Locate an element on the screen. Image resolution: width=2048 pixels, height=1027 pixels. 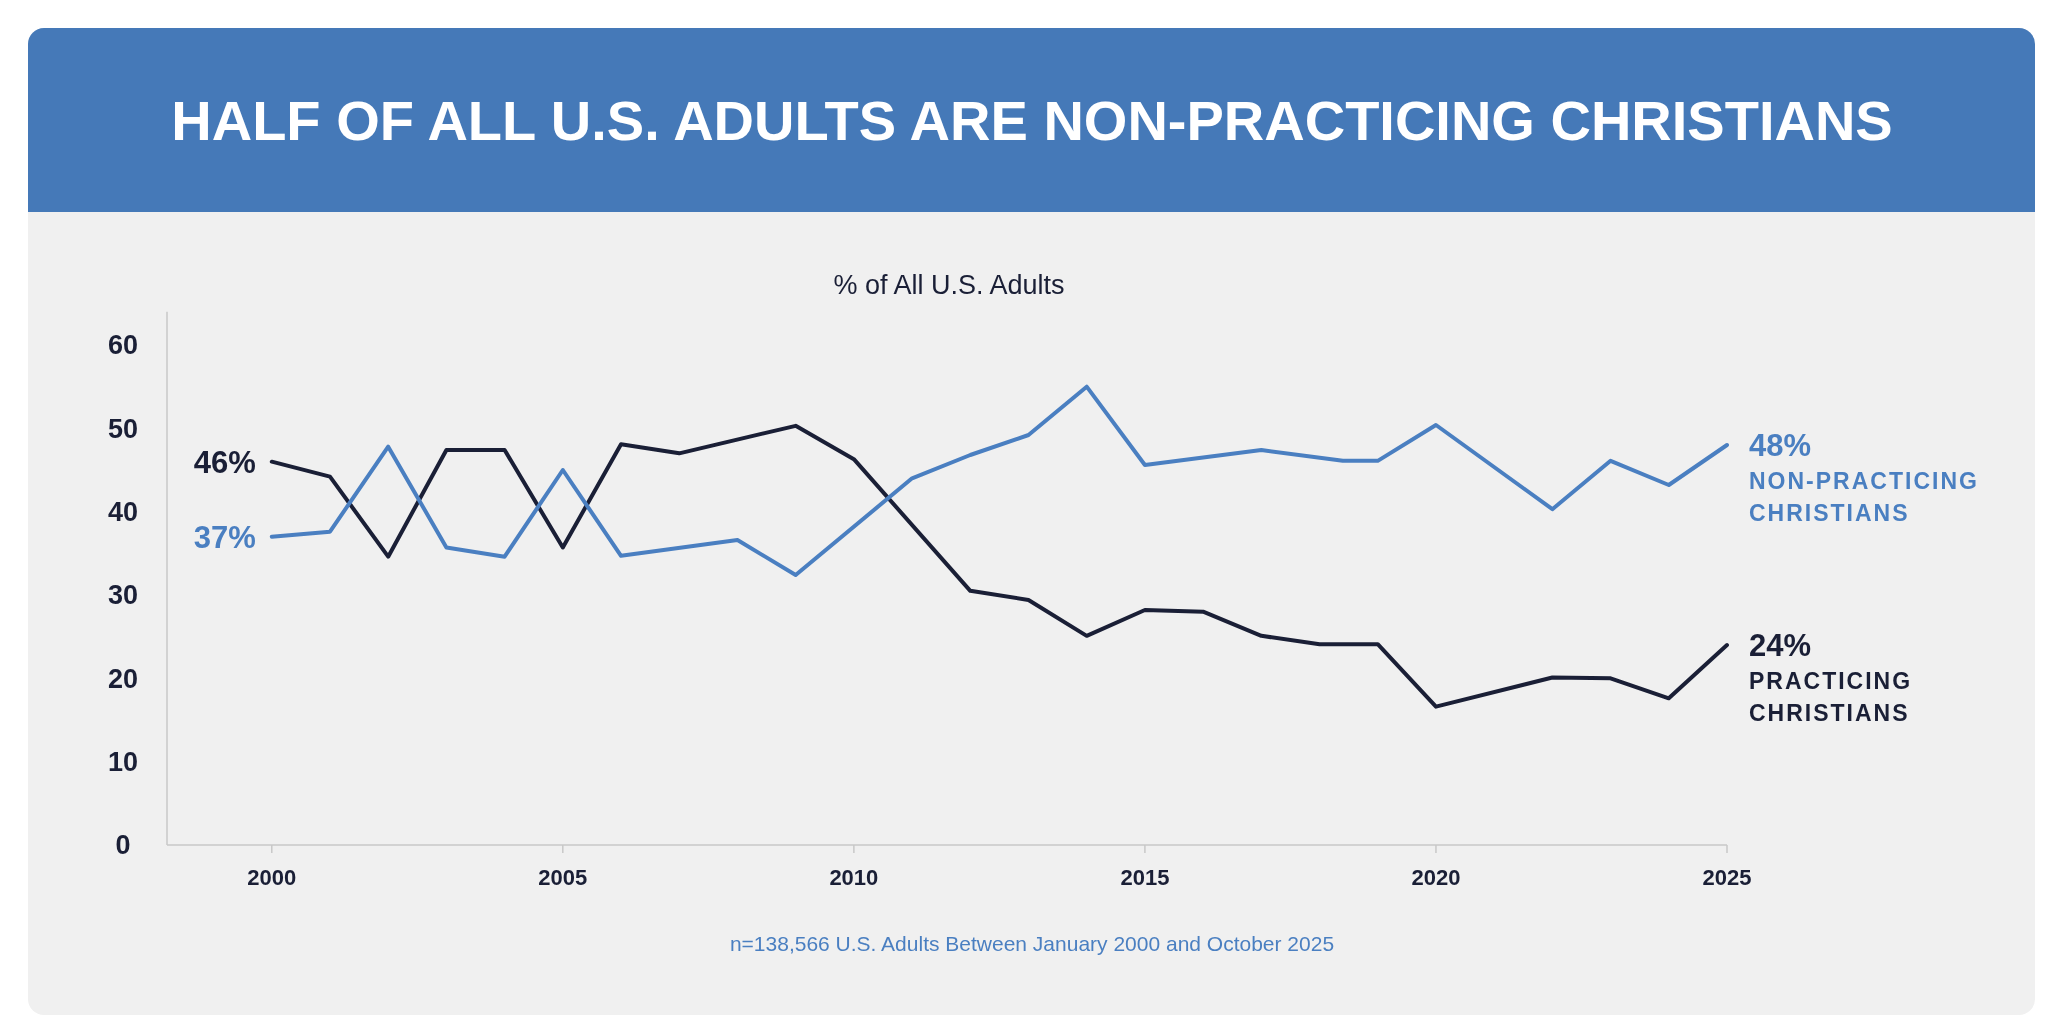
x-tick-label: 2020 is located at coordinates (1436, 877).